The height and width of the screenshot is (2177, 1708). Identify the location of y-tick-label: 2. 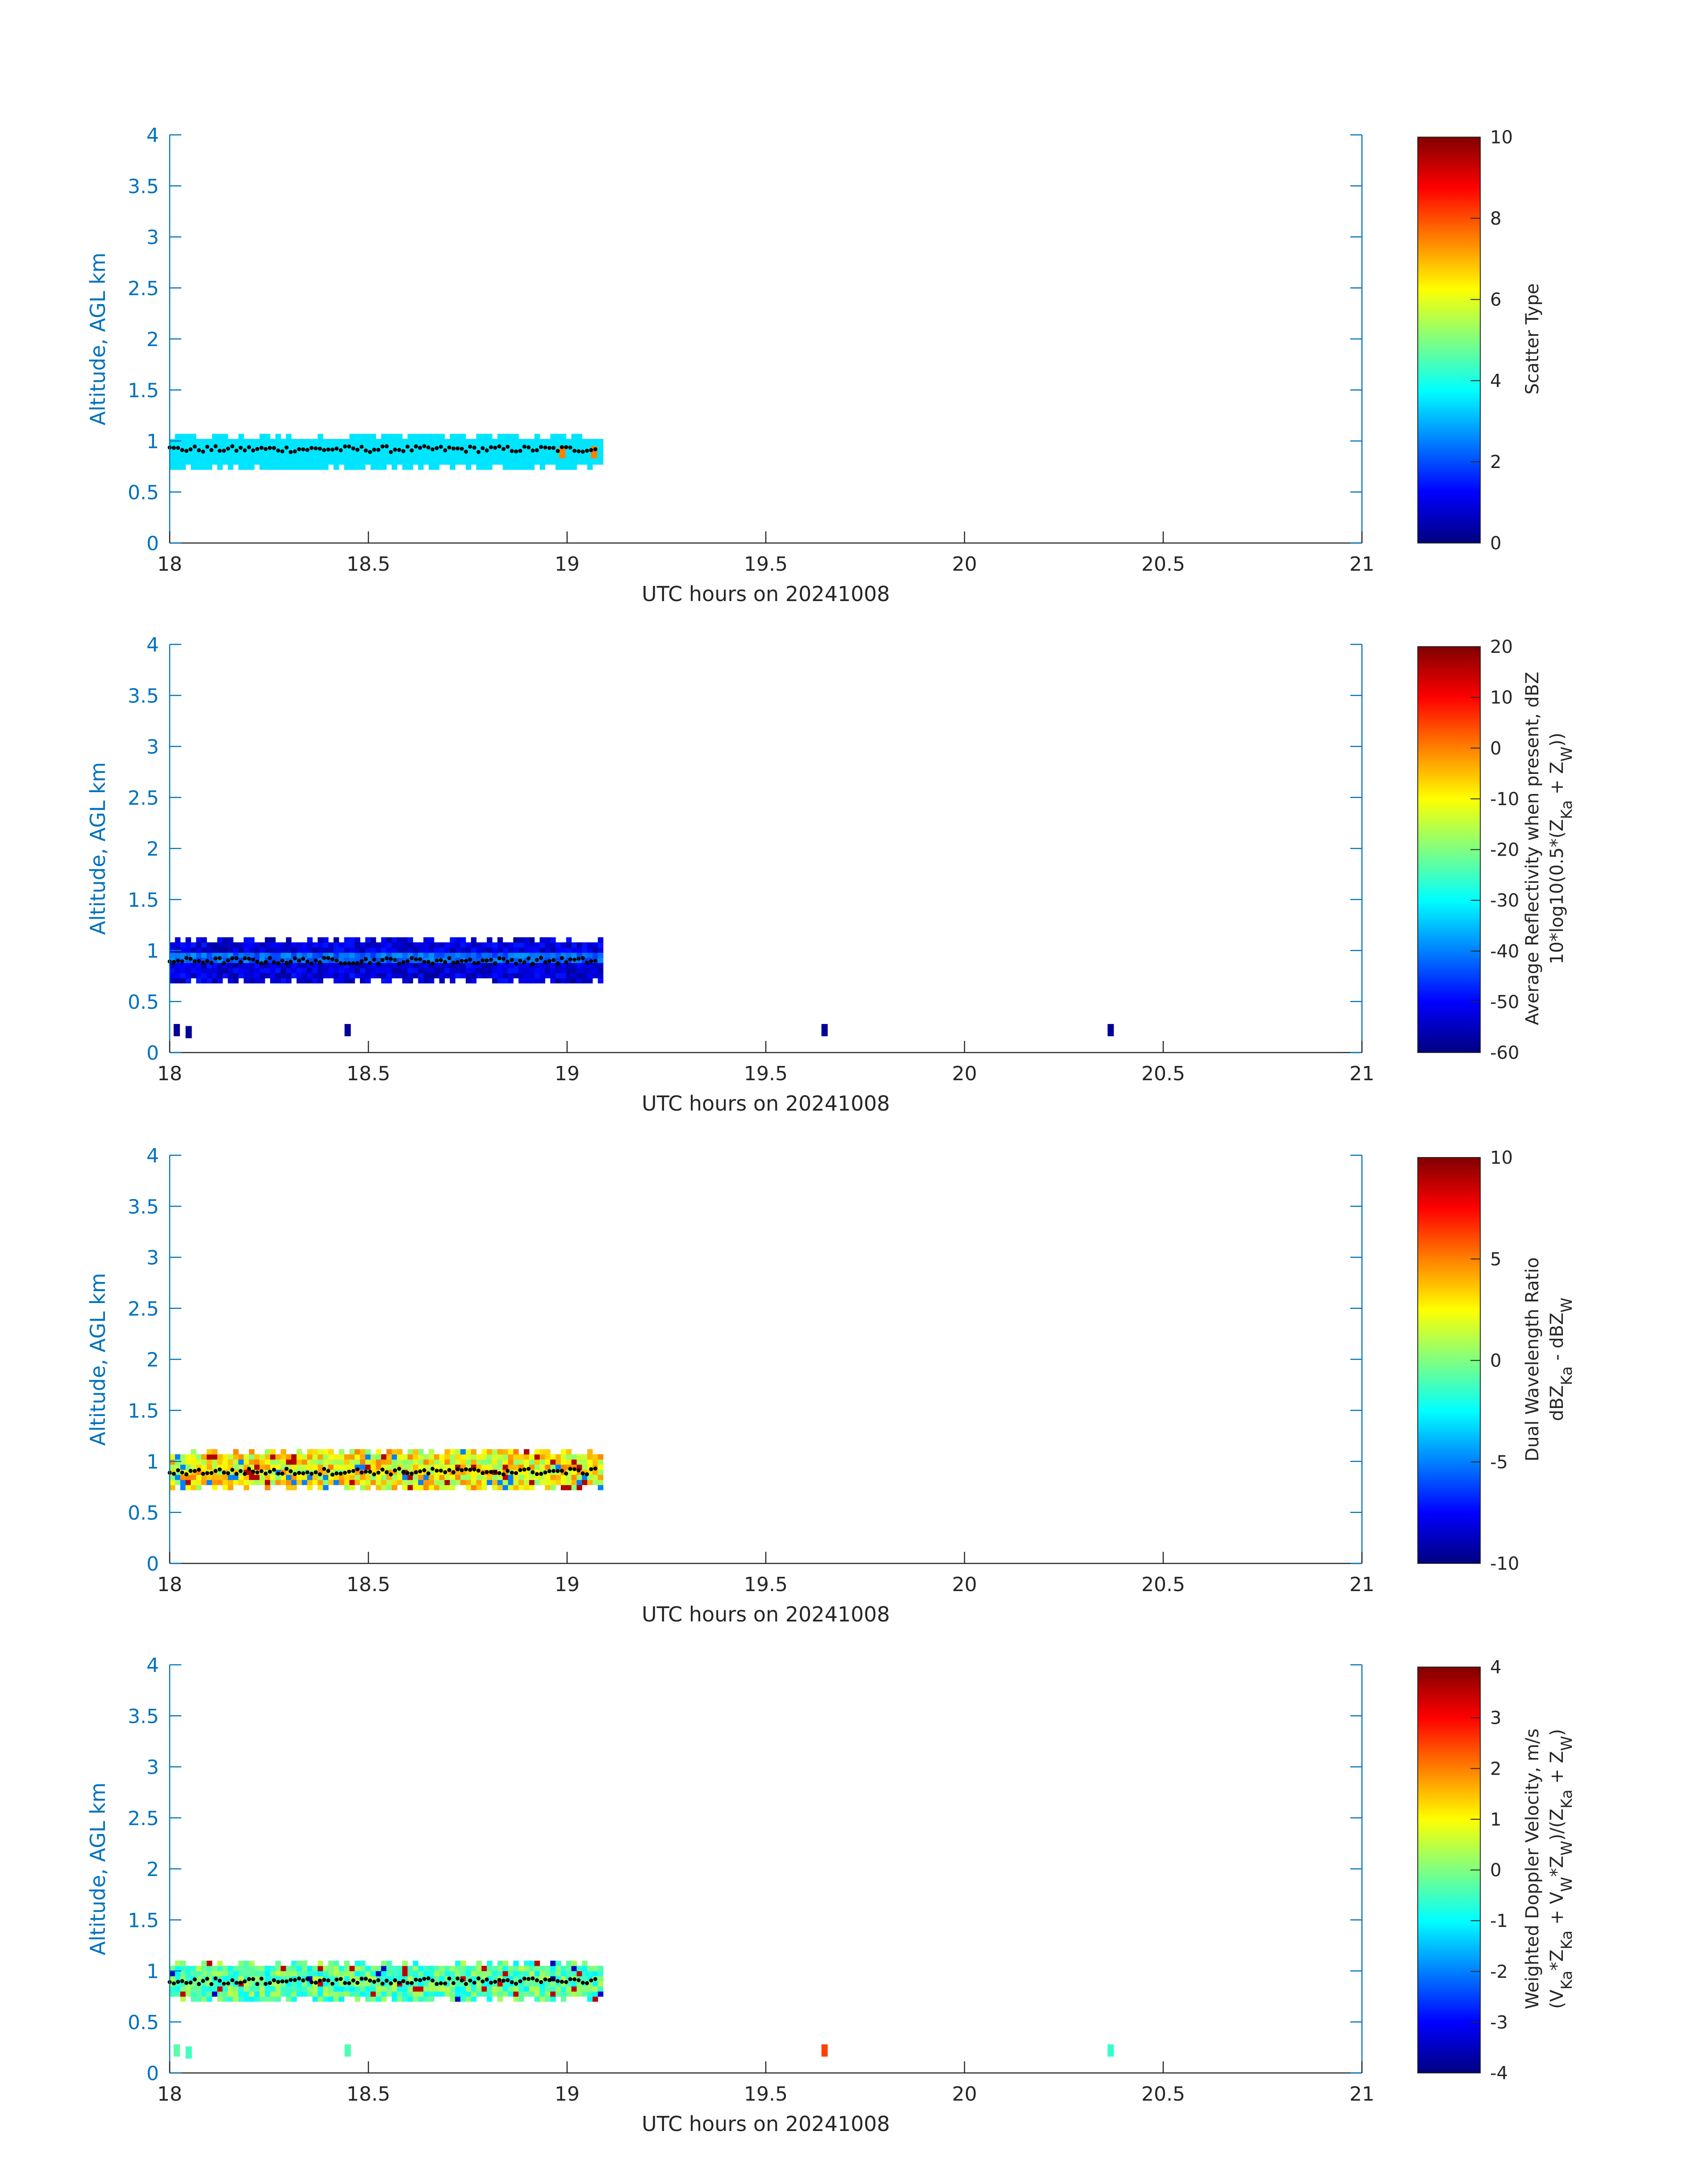
(152, 339).